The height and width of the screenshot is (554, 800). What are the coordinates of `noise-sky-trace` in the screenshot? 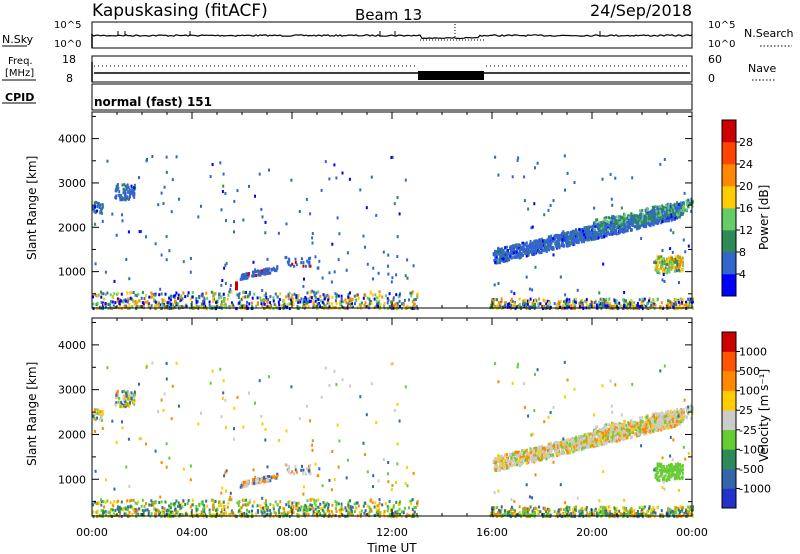 It's located at (392, 36).